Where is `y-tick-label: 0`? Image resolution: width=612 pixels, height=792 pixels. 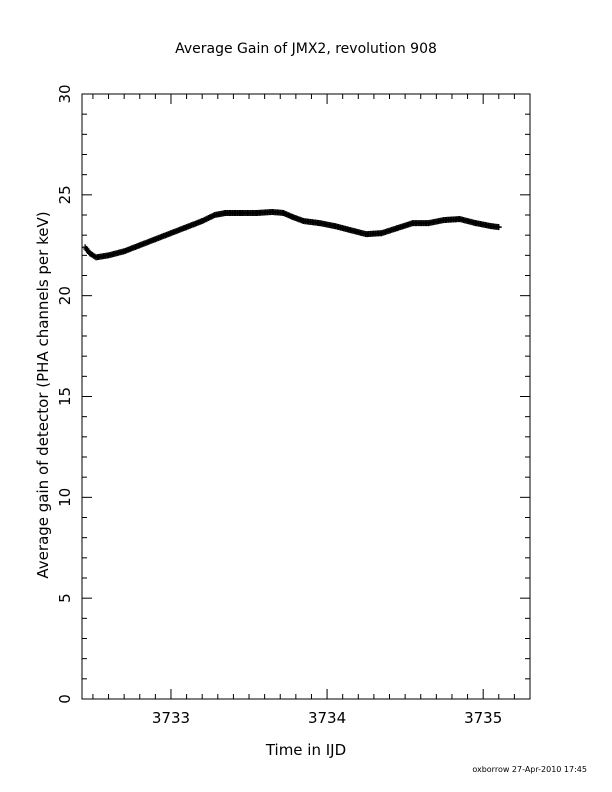 y-tick-label: 0 is located at coordinates (65, 699).